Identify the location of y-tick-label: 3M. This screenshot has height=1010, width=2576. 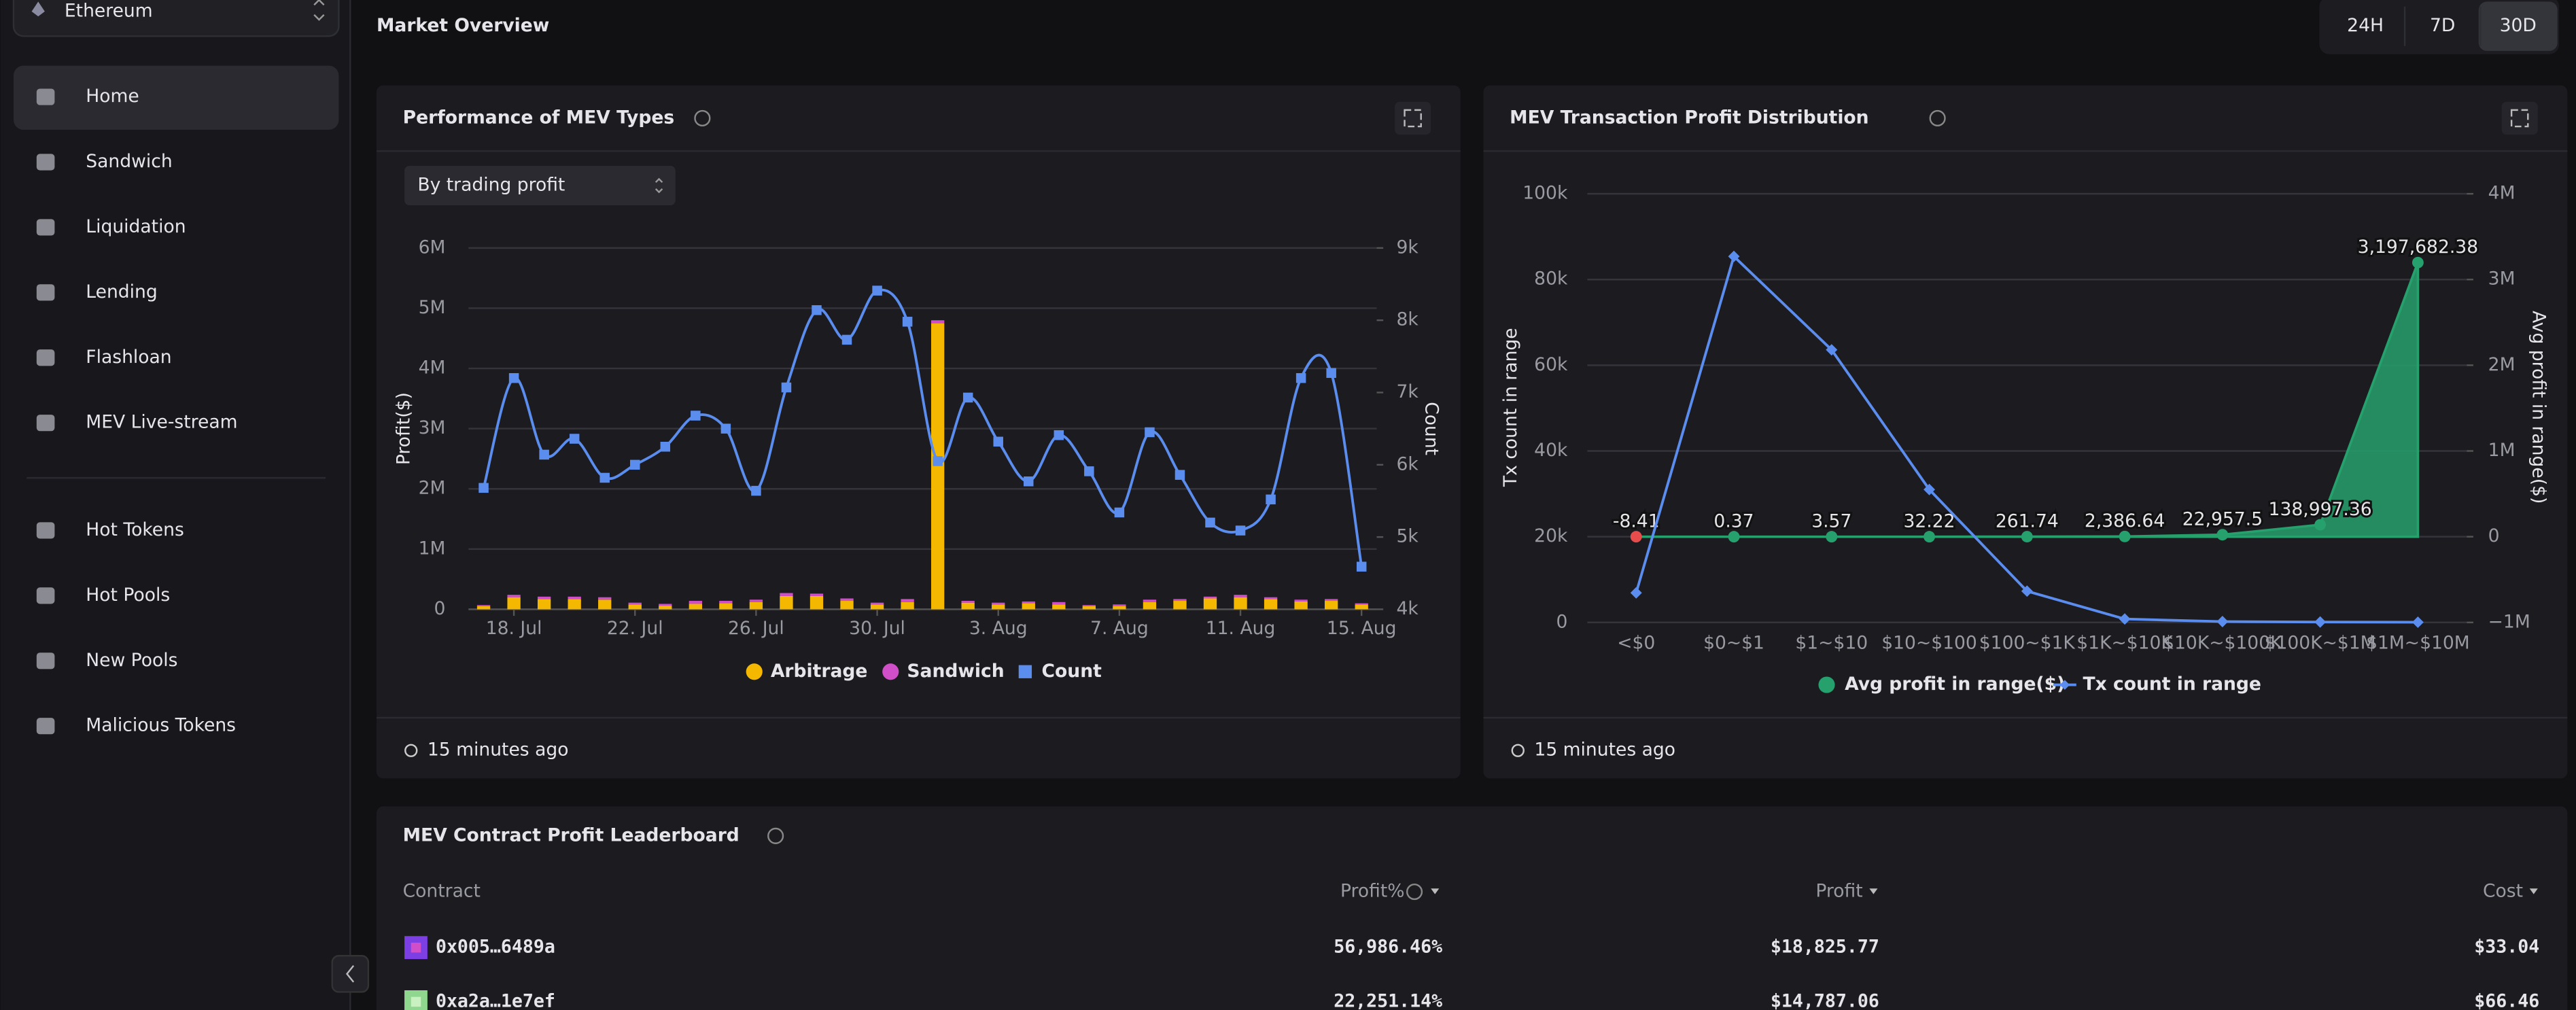
(432, 427).